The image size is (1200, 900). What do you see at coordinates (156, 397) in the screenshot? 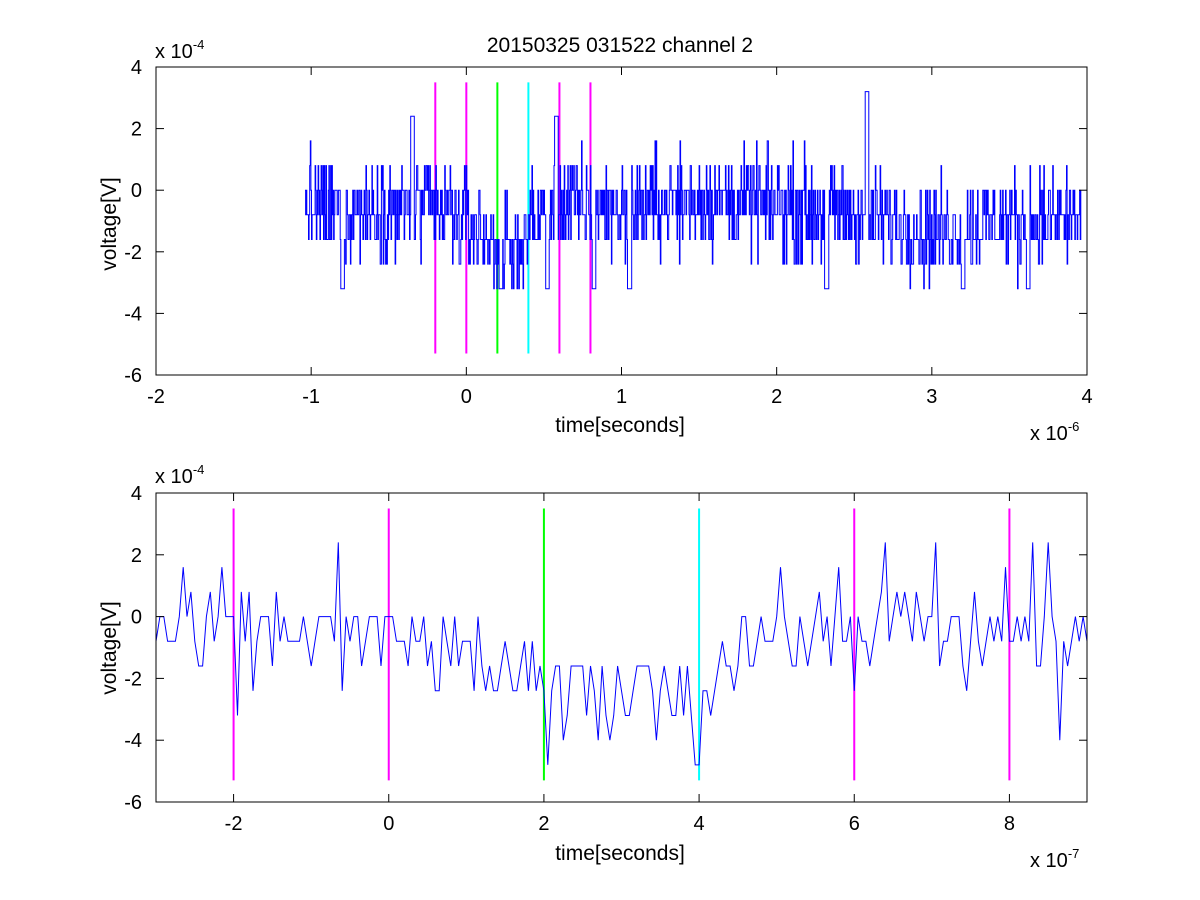
I see `top-x-tick-label: -2` at bounding box center [156, 397].